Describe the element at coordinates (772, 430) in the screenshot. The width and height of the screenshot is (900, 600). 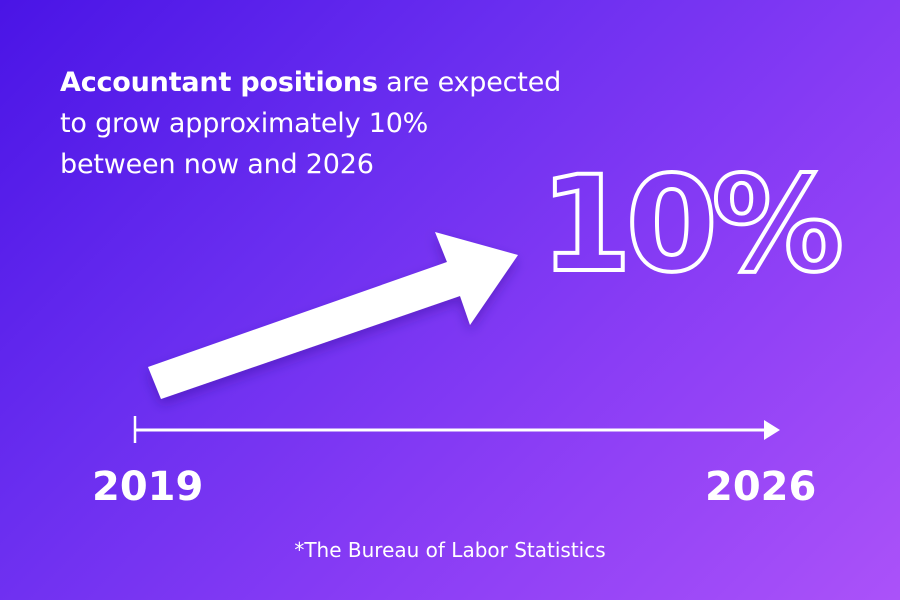
I see `arrow-right-icon` at that location.